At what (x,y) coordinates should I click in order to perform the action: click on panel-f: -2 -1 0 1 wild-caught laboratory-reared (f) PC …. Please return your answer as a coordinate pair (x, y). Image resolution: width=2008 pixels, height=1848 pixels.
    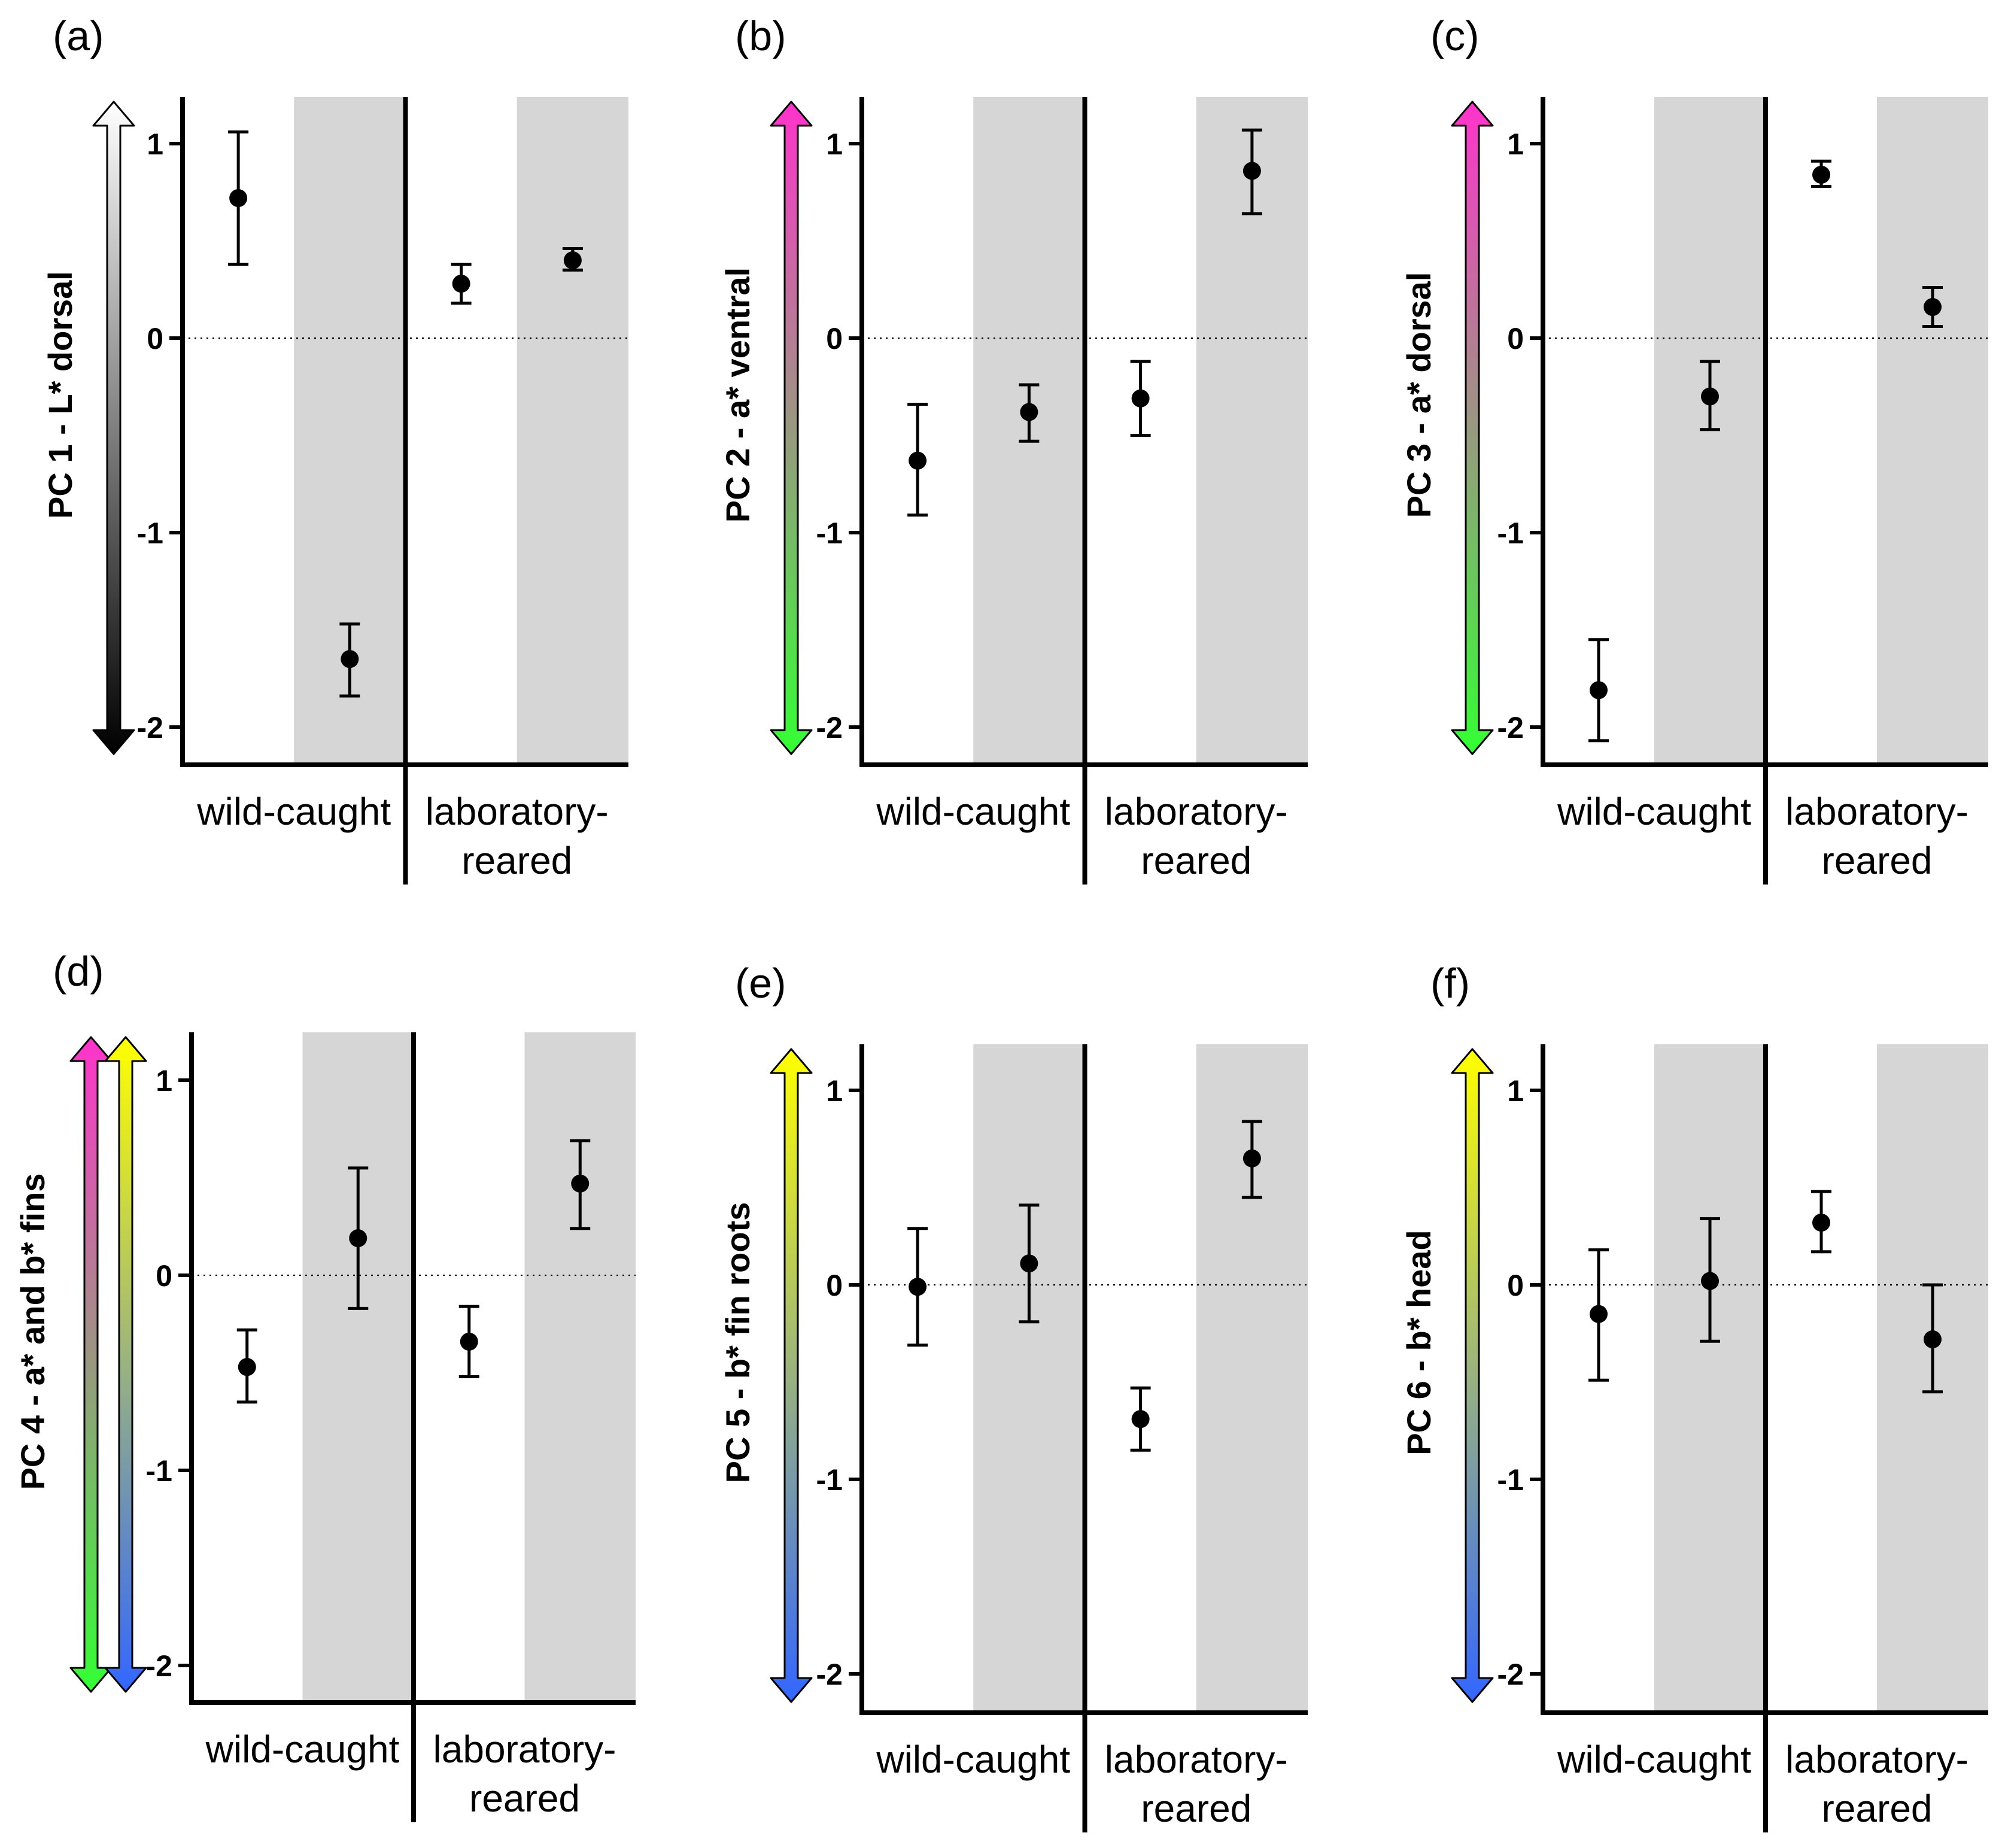
    Looking at the image, I should click on (1694, 1396).